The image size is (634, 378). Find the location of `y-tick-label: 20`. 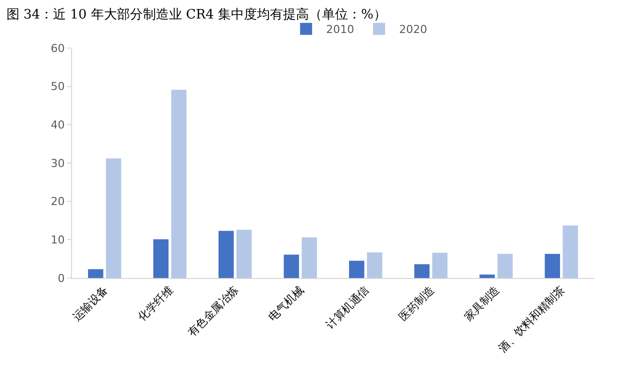

y-tick-label: 20 is located at coordinates (57, 201).